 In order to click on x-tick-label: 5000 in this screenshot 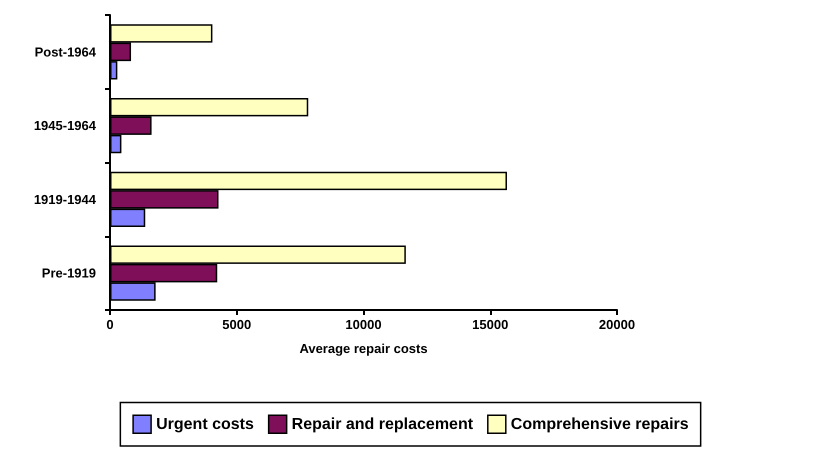, I will do `click(237, 324)`.